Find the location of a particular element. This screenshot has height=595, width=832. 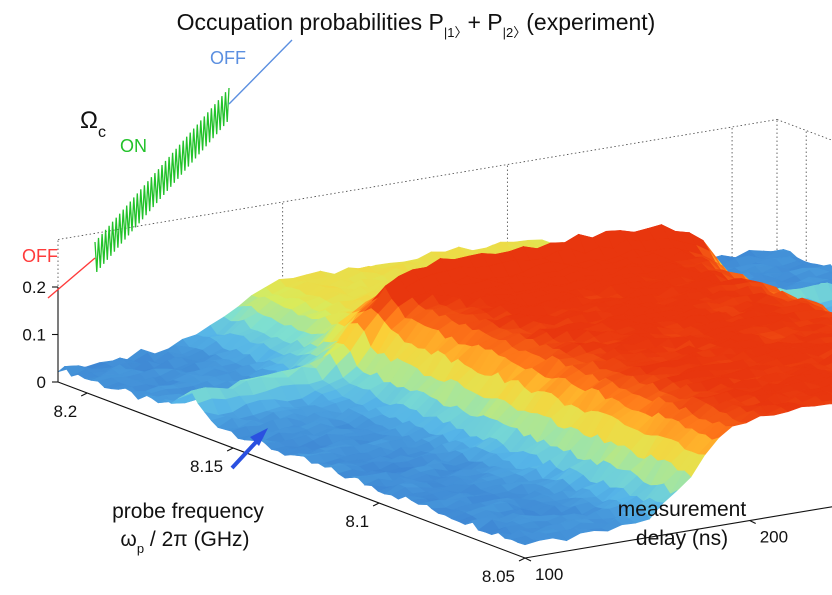

control-drive-inset: Ωc OFF ON OFF is located at coordinates (157, 169).